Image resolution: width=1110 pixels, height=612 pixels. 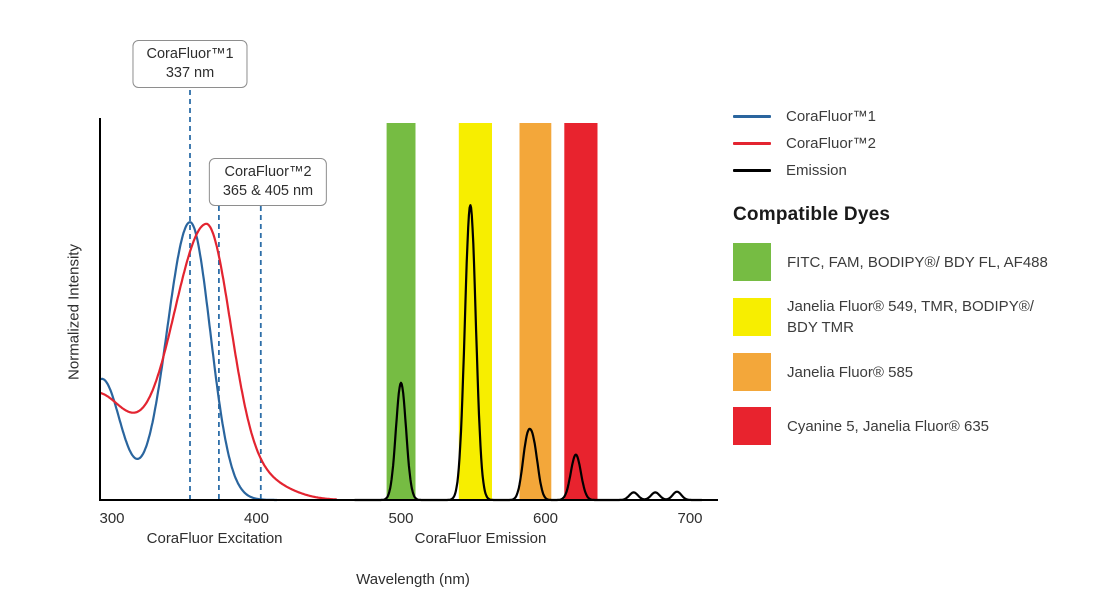 I want to click on compatible-dyes-heading: Compatible Dyes, so click(x=812, y=214).